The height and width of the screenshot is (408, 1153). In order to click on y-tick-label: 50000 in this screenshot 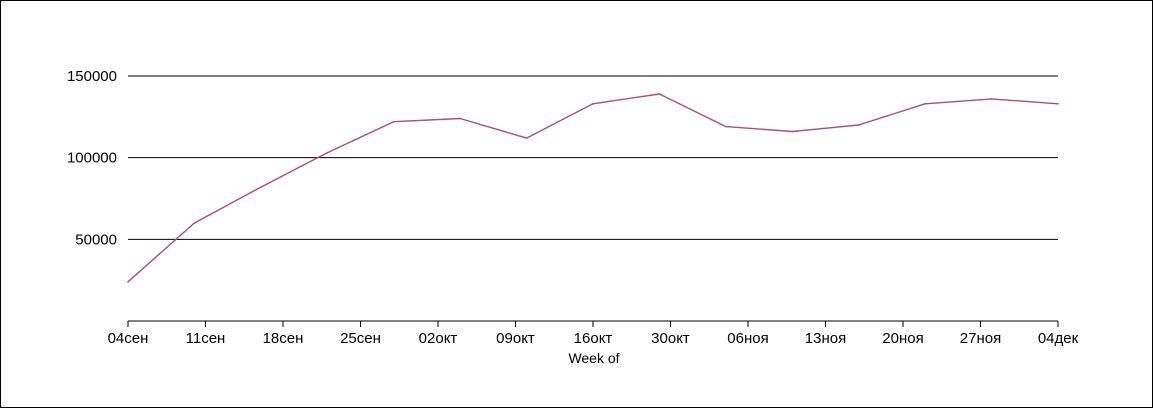, I will do `click(96, 239)`.